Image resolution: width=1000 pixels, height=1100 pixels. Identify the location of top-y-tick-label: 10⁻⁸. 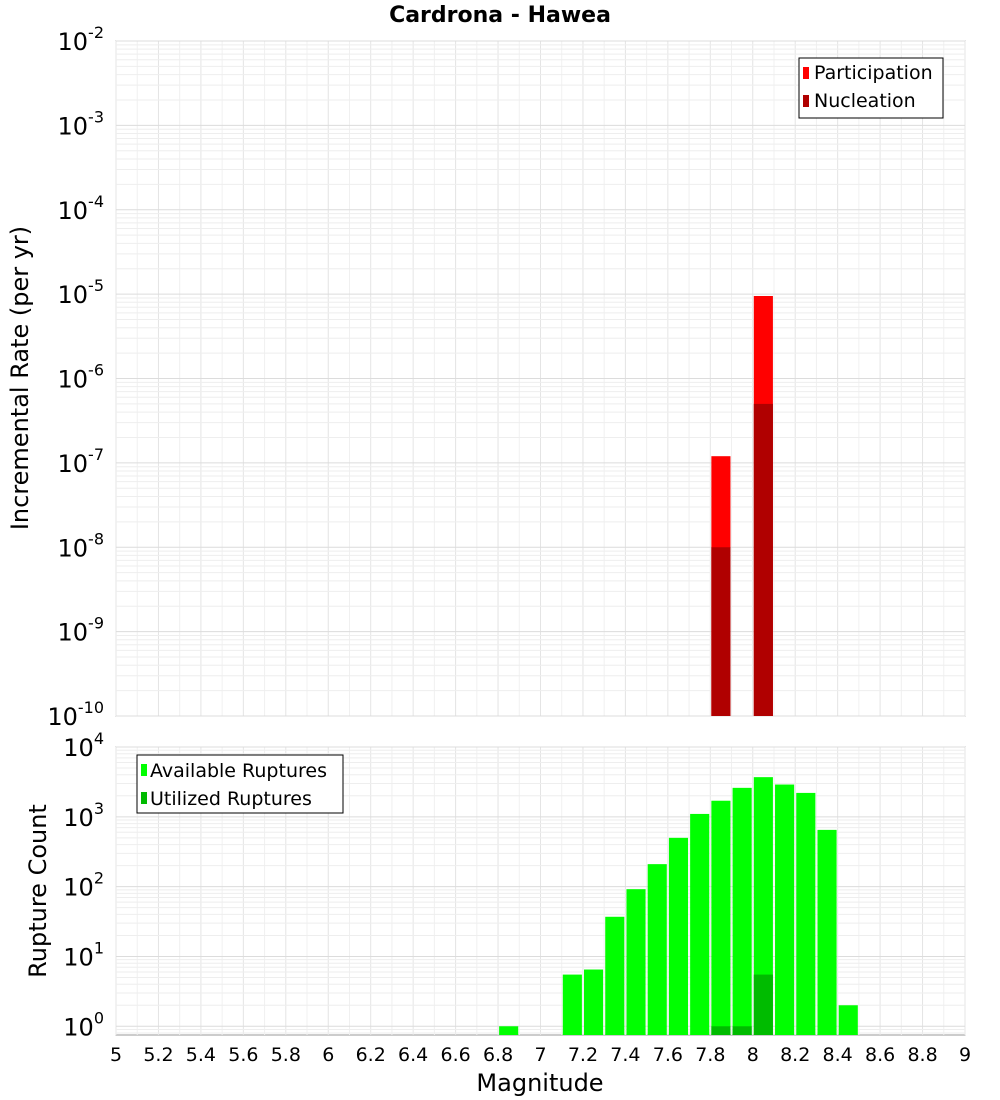
(81, 545).